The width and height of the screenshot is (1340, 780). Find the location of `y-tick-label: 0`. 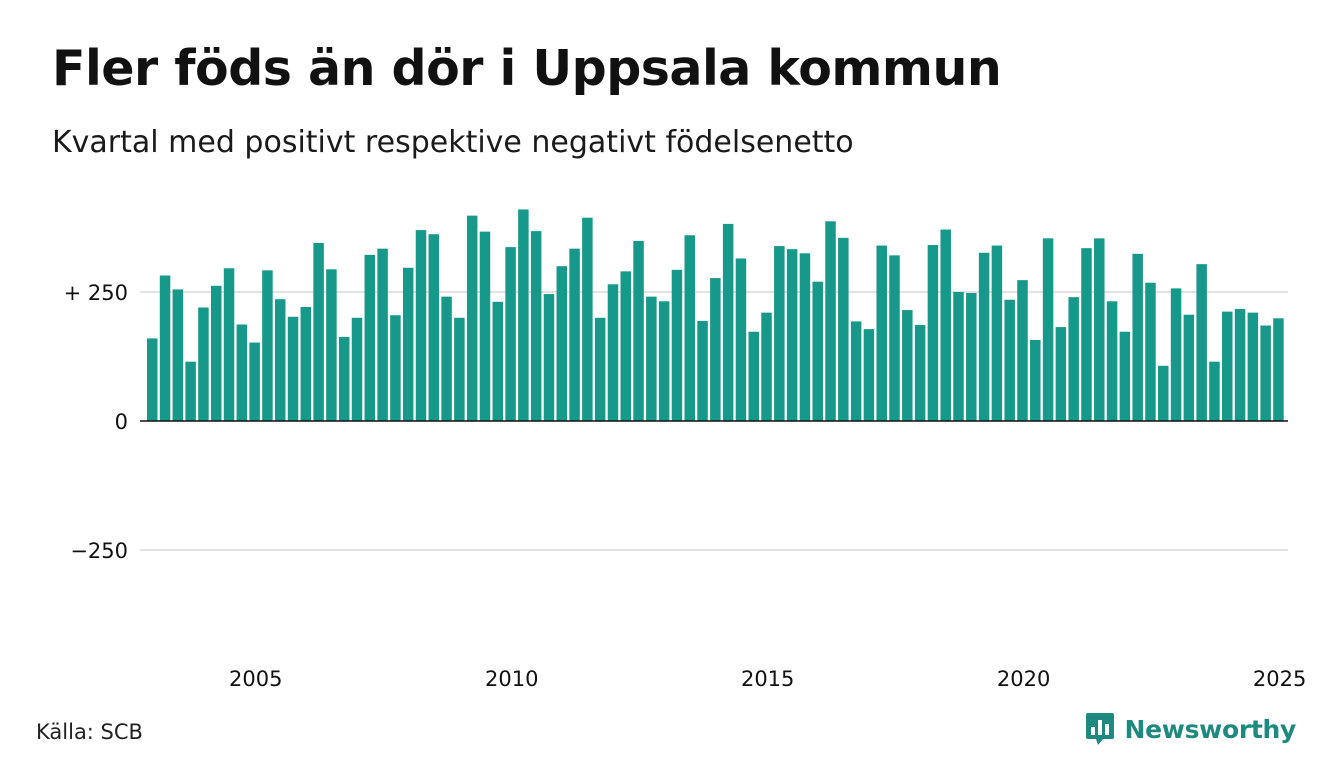

y-tick-label: 0 is located at coordinates (121, 422).